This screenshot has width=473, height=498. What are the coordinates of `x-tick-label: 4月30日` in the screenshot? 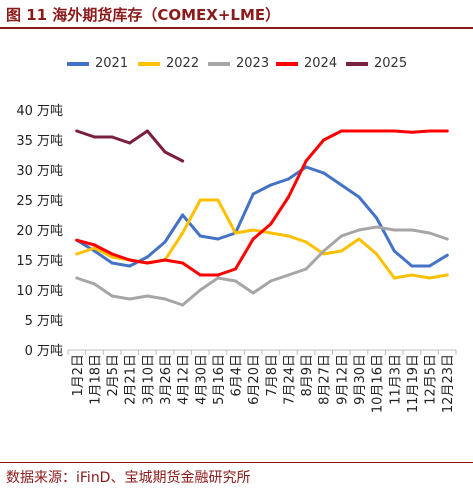 It's located at (201, 379).